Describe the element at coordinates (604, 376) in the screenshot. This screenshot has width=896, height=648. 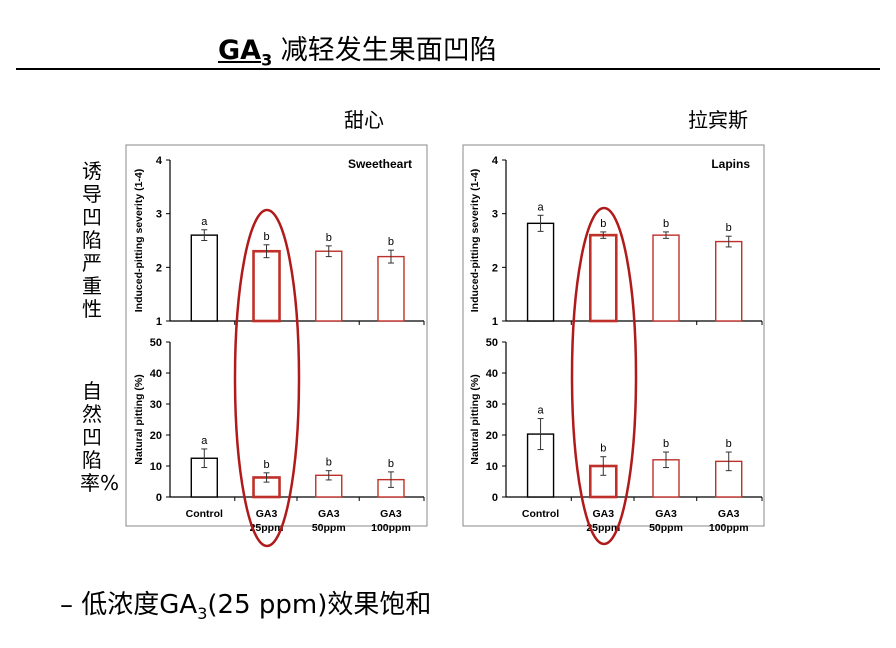
I see `highlight-ellipse-lapins` at that location.